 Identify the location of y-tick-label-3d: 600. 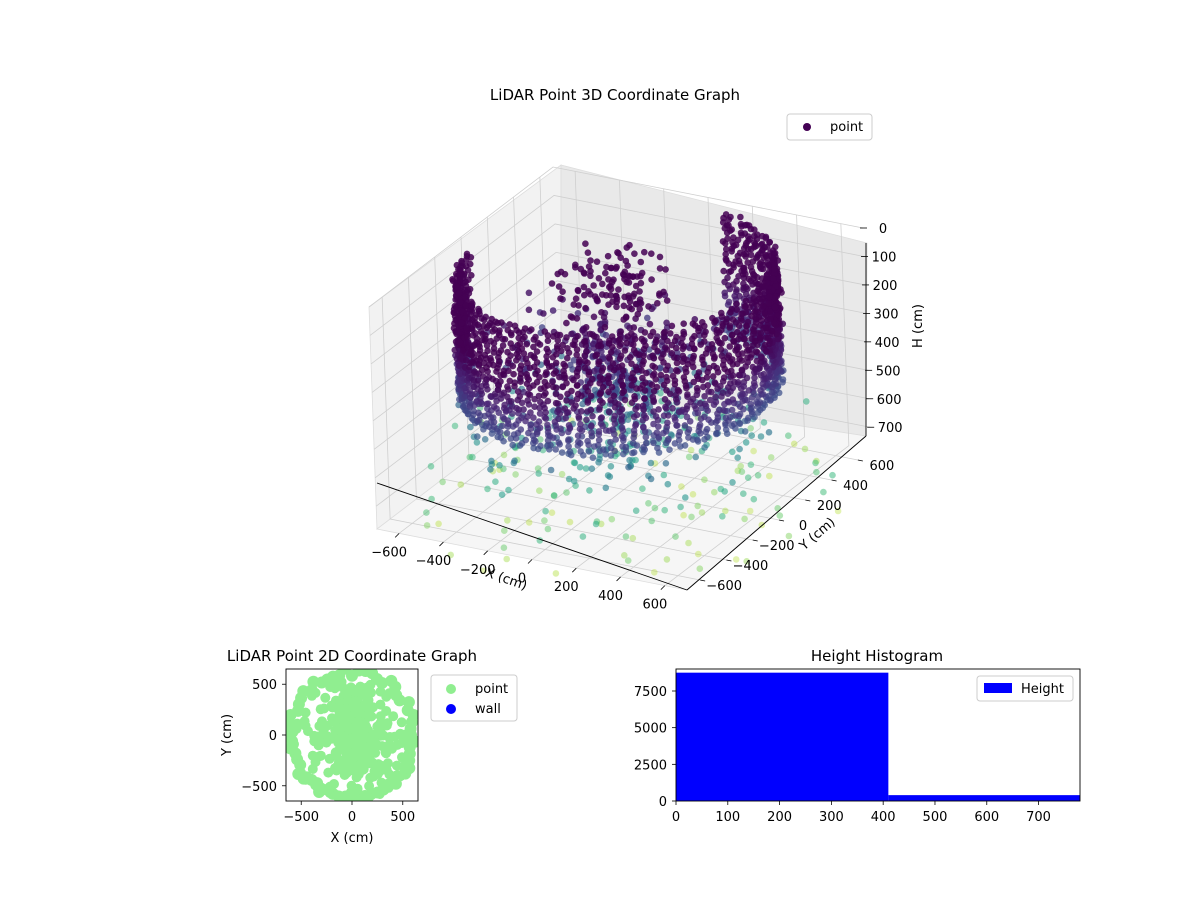
(881, 466).